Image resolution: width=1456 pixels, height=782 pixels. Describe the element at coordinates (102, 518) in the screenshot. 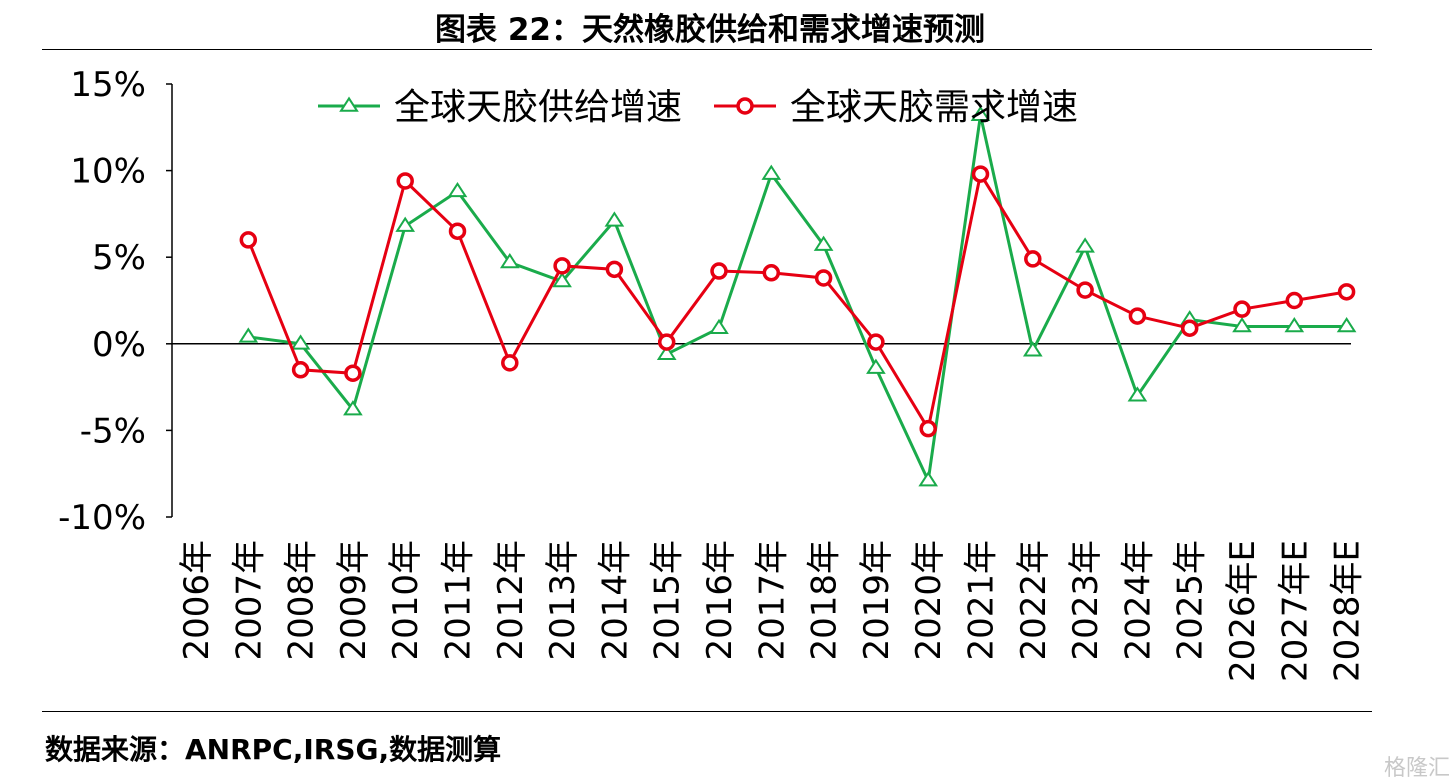

I see `y-tick-label: -10%` at that location.